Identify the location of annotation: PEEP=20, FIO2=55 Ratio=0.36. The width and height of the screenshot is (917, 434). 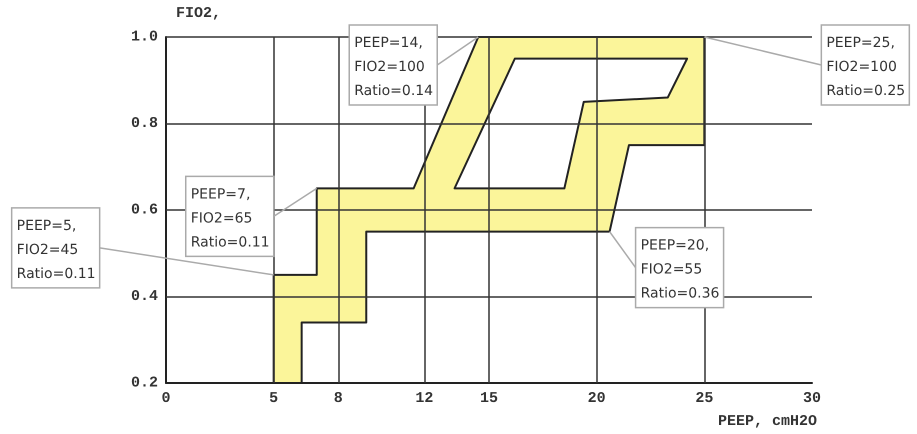
(680, 270).